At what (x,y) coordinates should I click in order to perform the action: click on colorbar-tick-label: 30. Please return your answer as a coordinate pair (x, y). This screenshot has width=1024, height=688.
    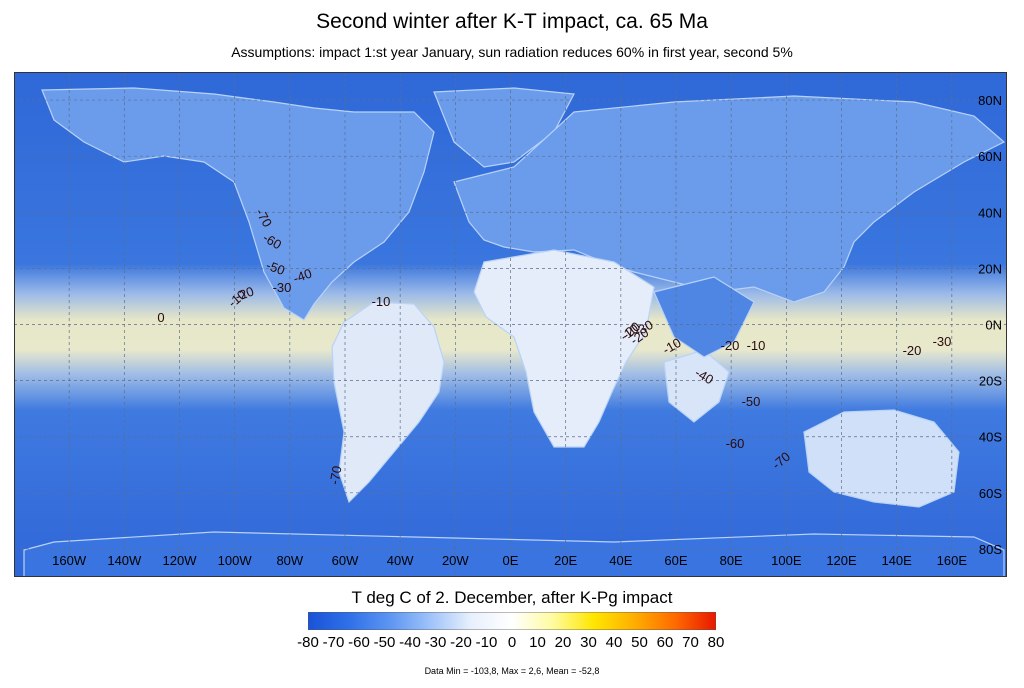
    Looking at the image, I should click on (588, 642).